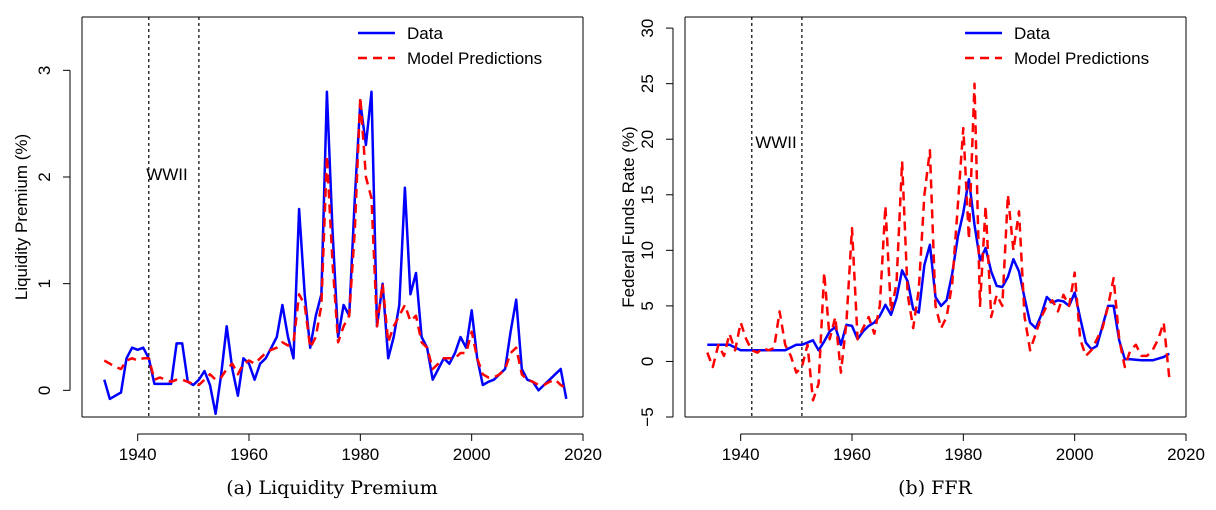 Image resolution: width=1216 pixels, height=510 pixels. What do you see at coordinates (647, 28) in the screenshot?
I see `y-tick-label: 30` at bounding box center [647, 28].